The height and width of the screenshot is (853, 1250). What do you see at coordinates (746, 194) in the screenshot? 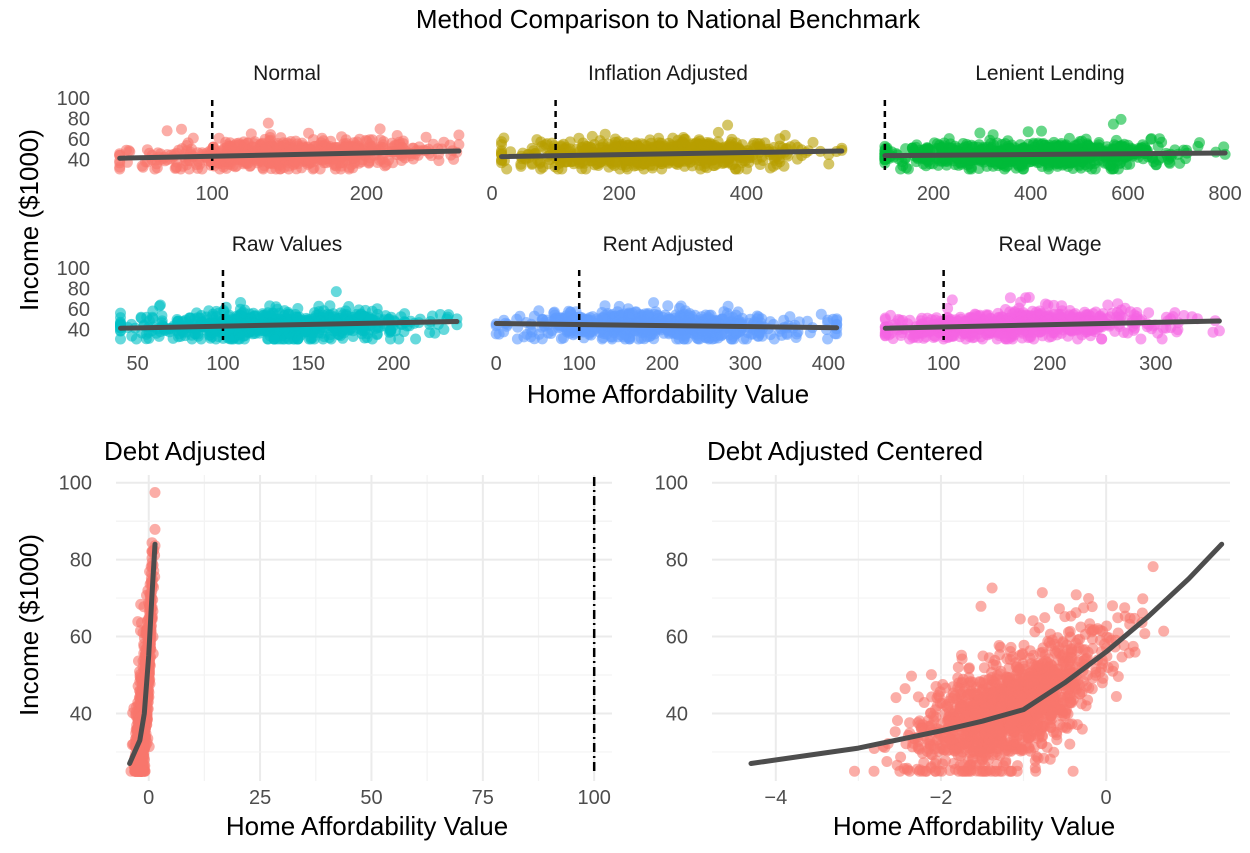
I see `x-tick-label: 400` at bounding box center [746, 194].